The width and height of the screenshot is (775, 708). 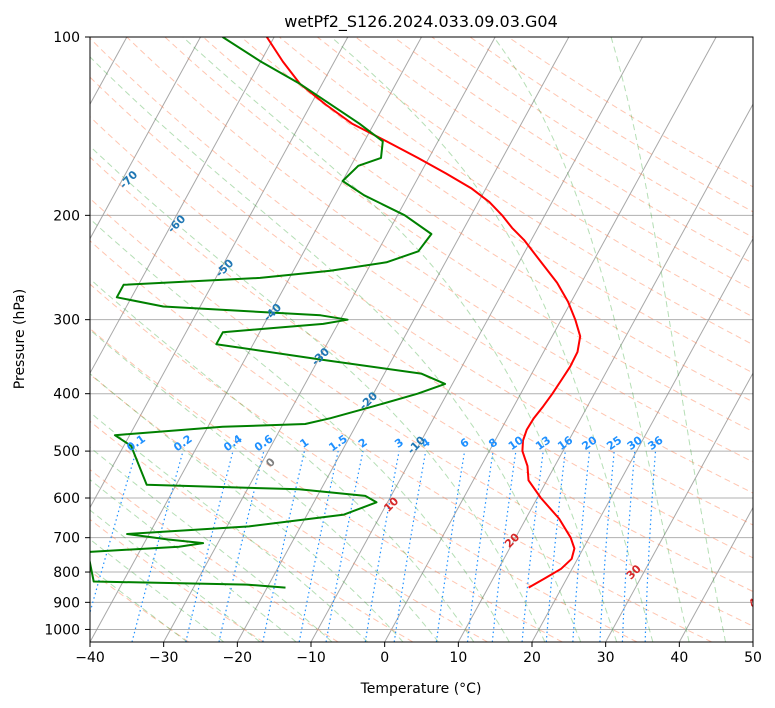 I want to click on x-tick-label: 30, so click(x=606, y=658).